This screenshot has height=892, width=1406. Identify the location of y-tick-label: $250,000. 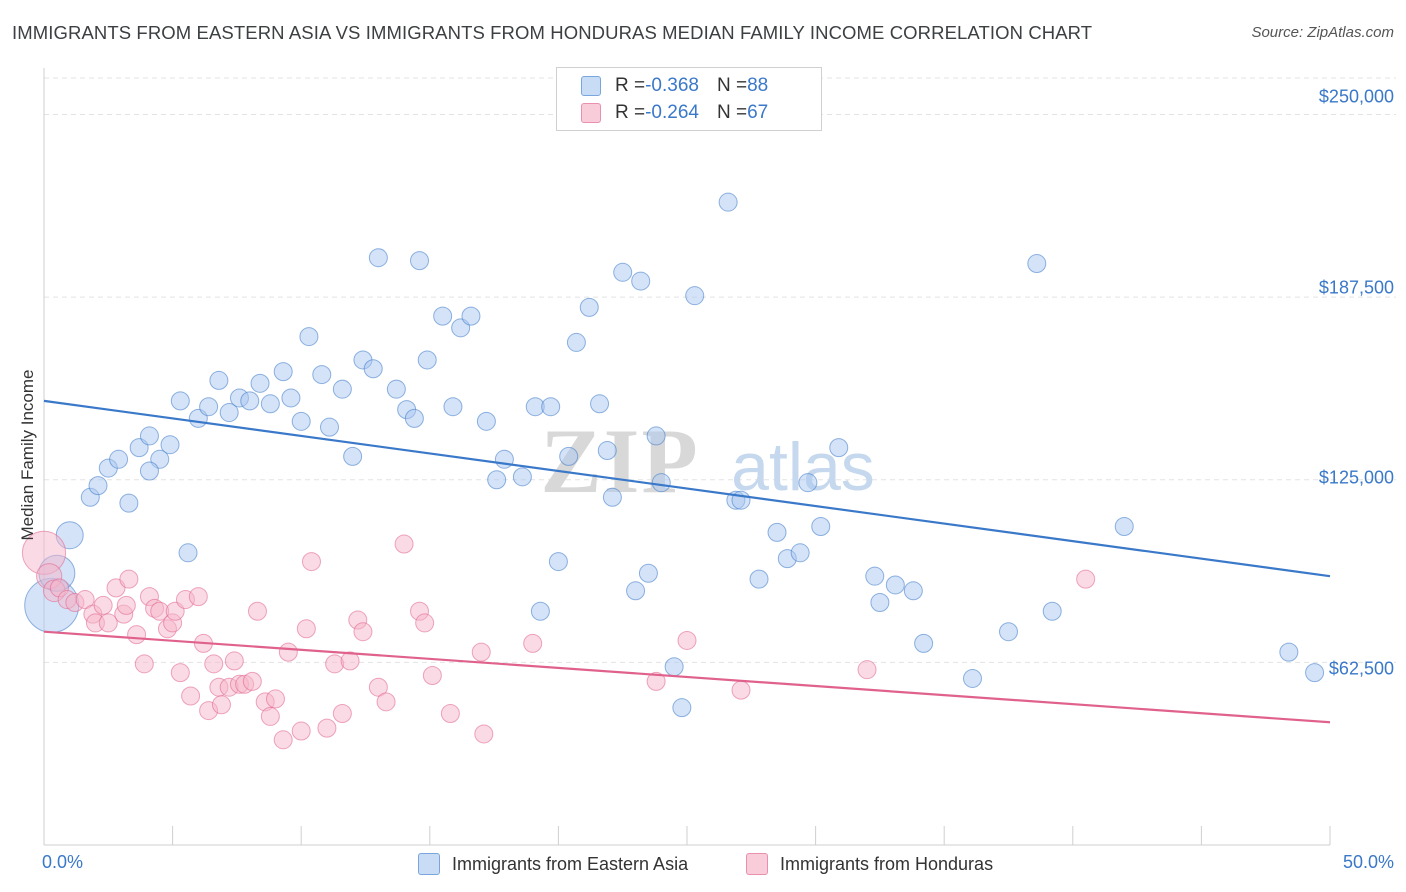
(1356, 96).